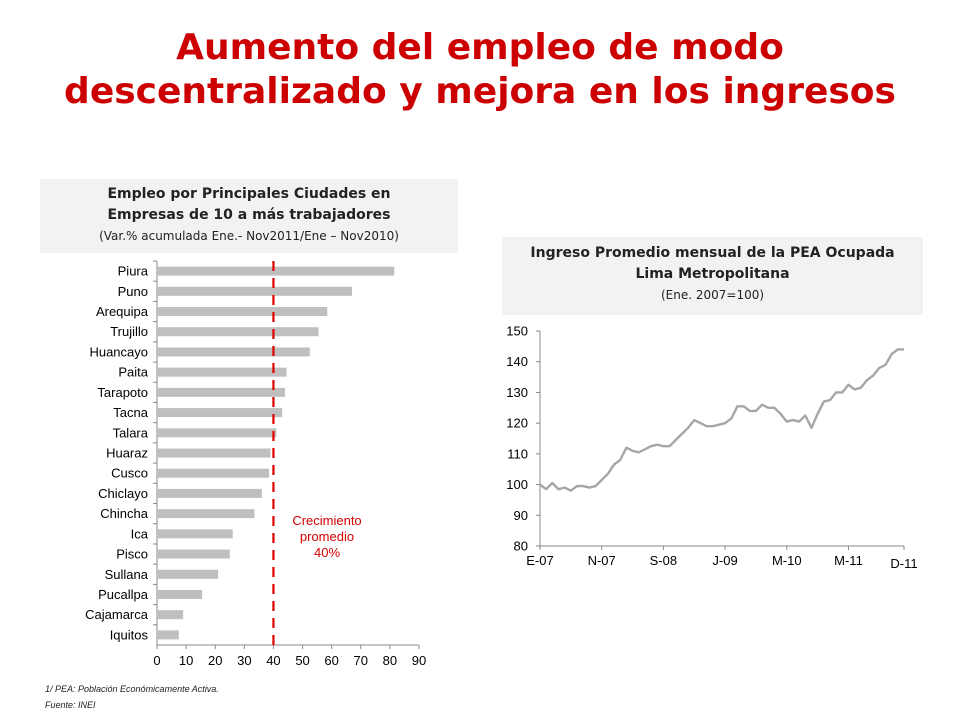  Describe the element at coordinates (180, 594) in the screenshot. I see `bar-pucallpa` at that location.